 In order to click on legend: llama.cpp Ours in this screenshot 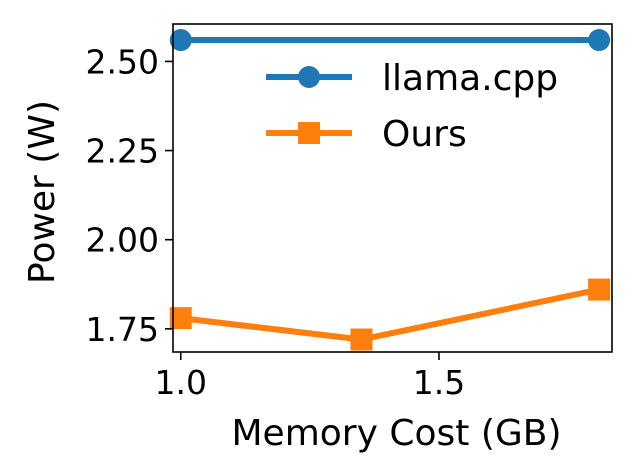, I will do `click(412, 106)`.